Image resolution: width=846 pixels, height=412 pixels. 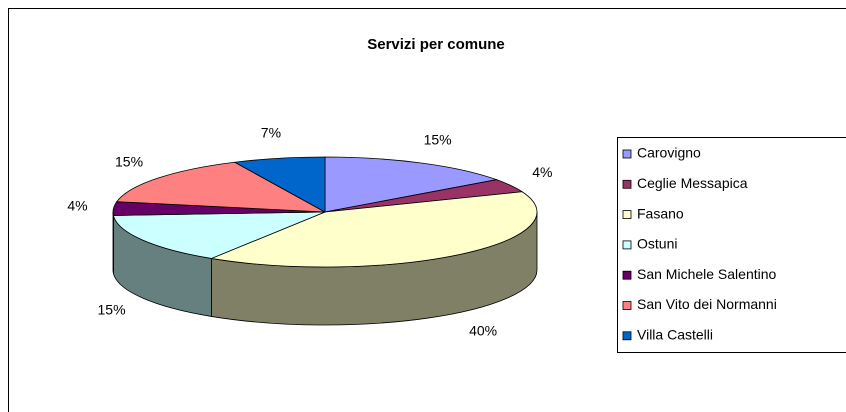 What do you see at coordinates (483, 330) in the screenshot?
I see `data-label: 40%` at bounding box center [483, 330].